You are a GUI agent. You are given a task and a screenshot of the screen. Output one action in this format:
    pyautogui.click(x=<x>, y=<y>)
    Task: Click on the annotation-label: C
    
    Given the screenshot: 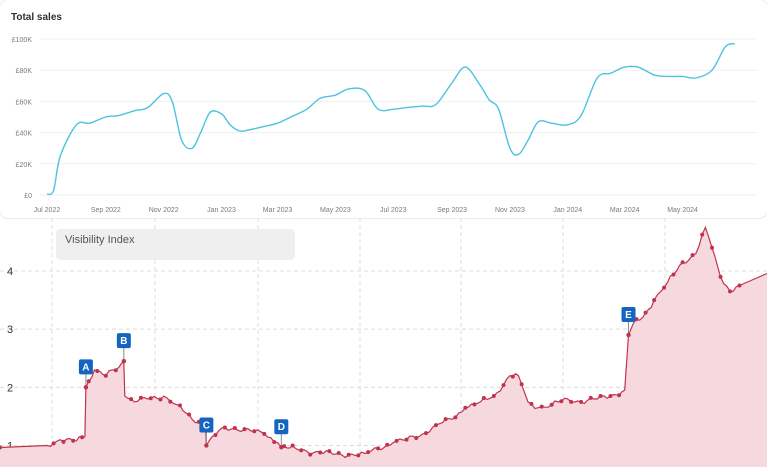 What is the action you would take?
    pyautogui.click(x=206, y=426)
    